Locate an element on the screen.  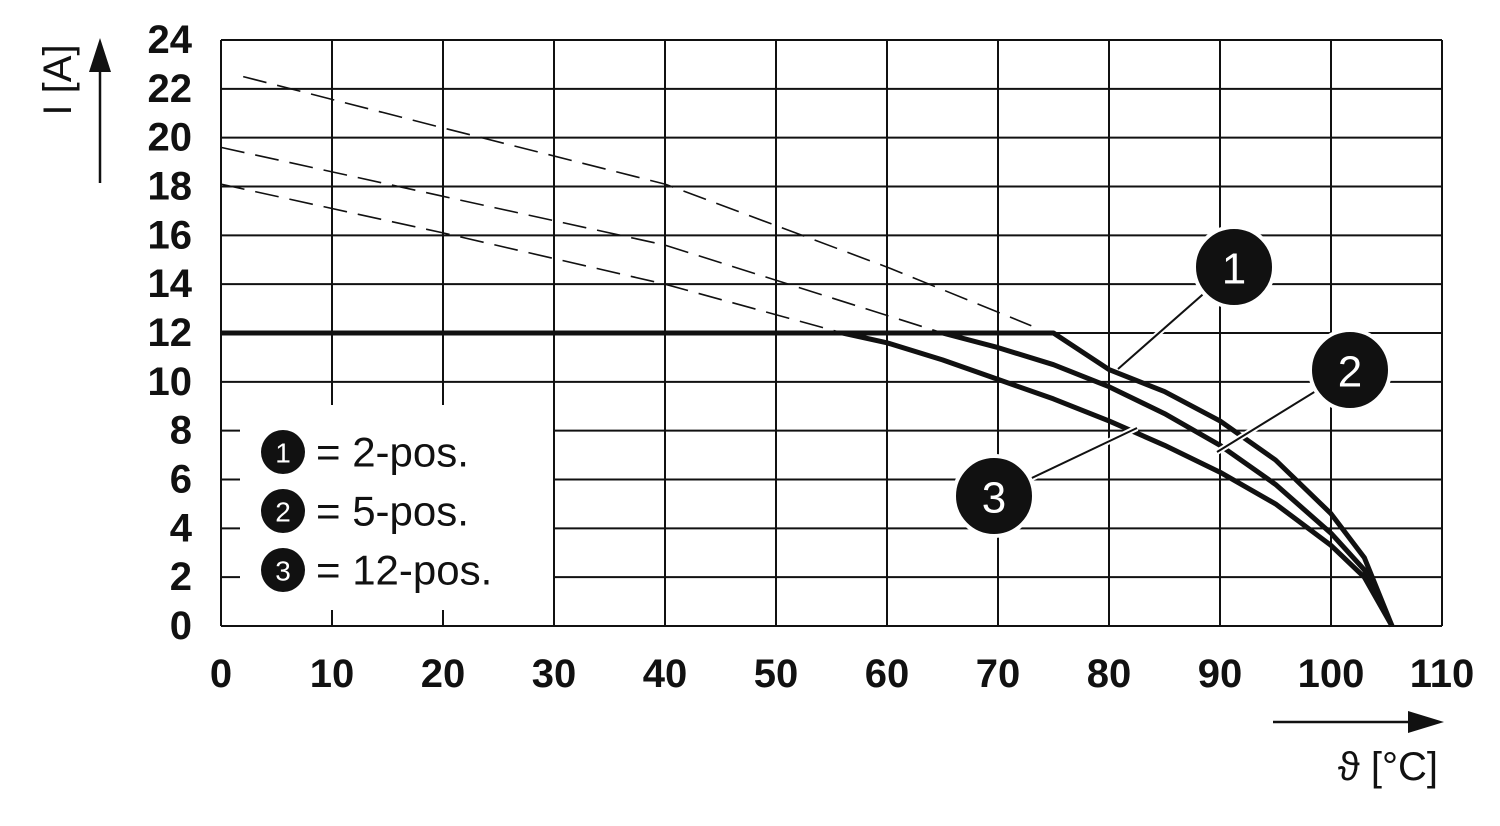
x-tick-label: 80 is located at coordinates (1109, 674).